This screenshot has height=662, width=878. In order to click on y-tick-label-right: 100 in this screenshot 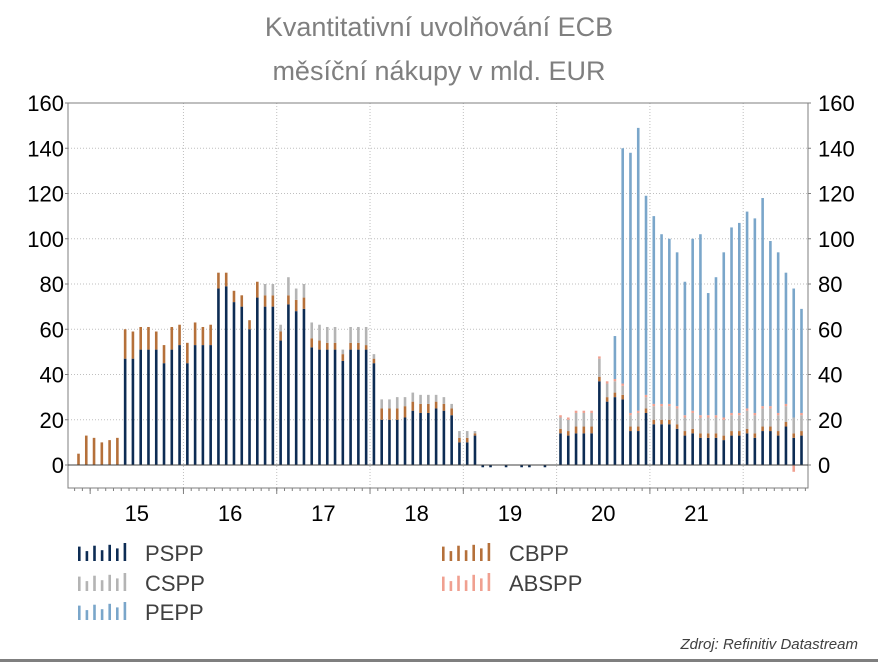, I will do `click(836, 239)`.